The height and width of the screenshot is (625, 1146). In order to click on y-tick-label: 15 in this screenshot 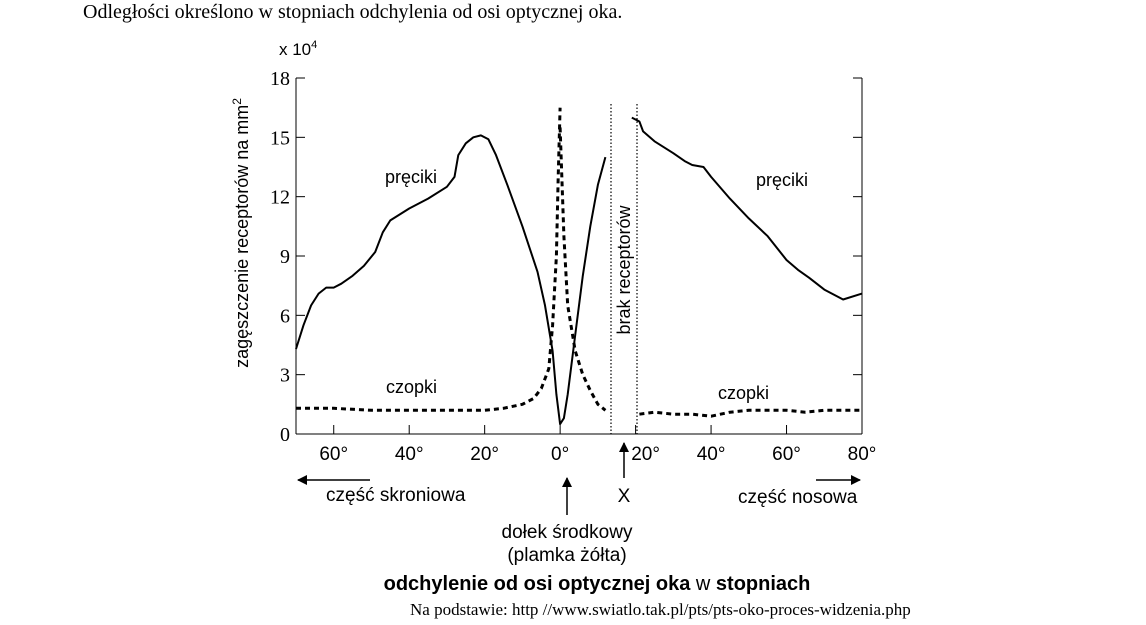, I will do `click(280, 138)`.